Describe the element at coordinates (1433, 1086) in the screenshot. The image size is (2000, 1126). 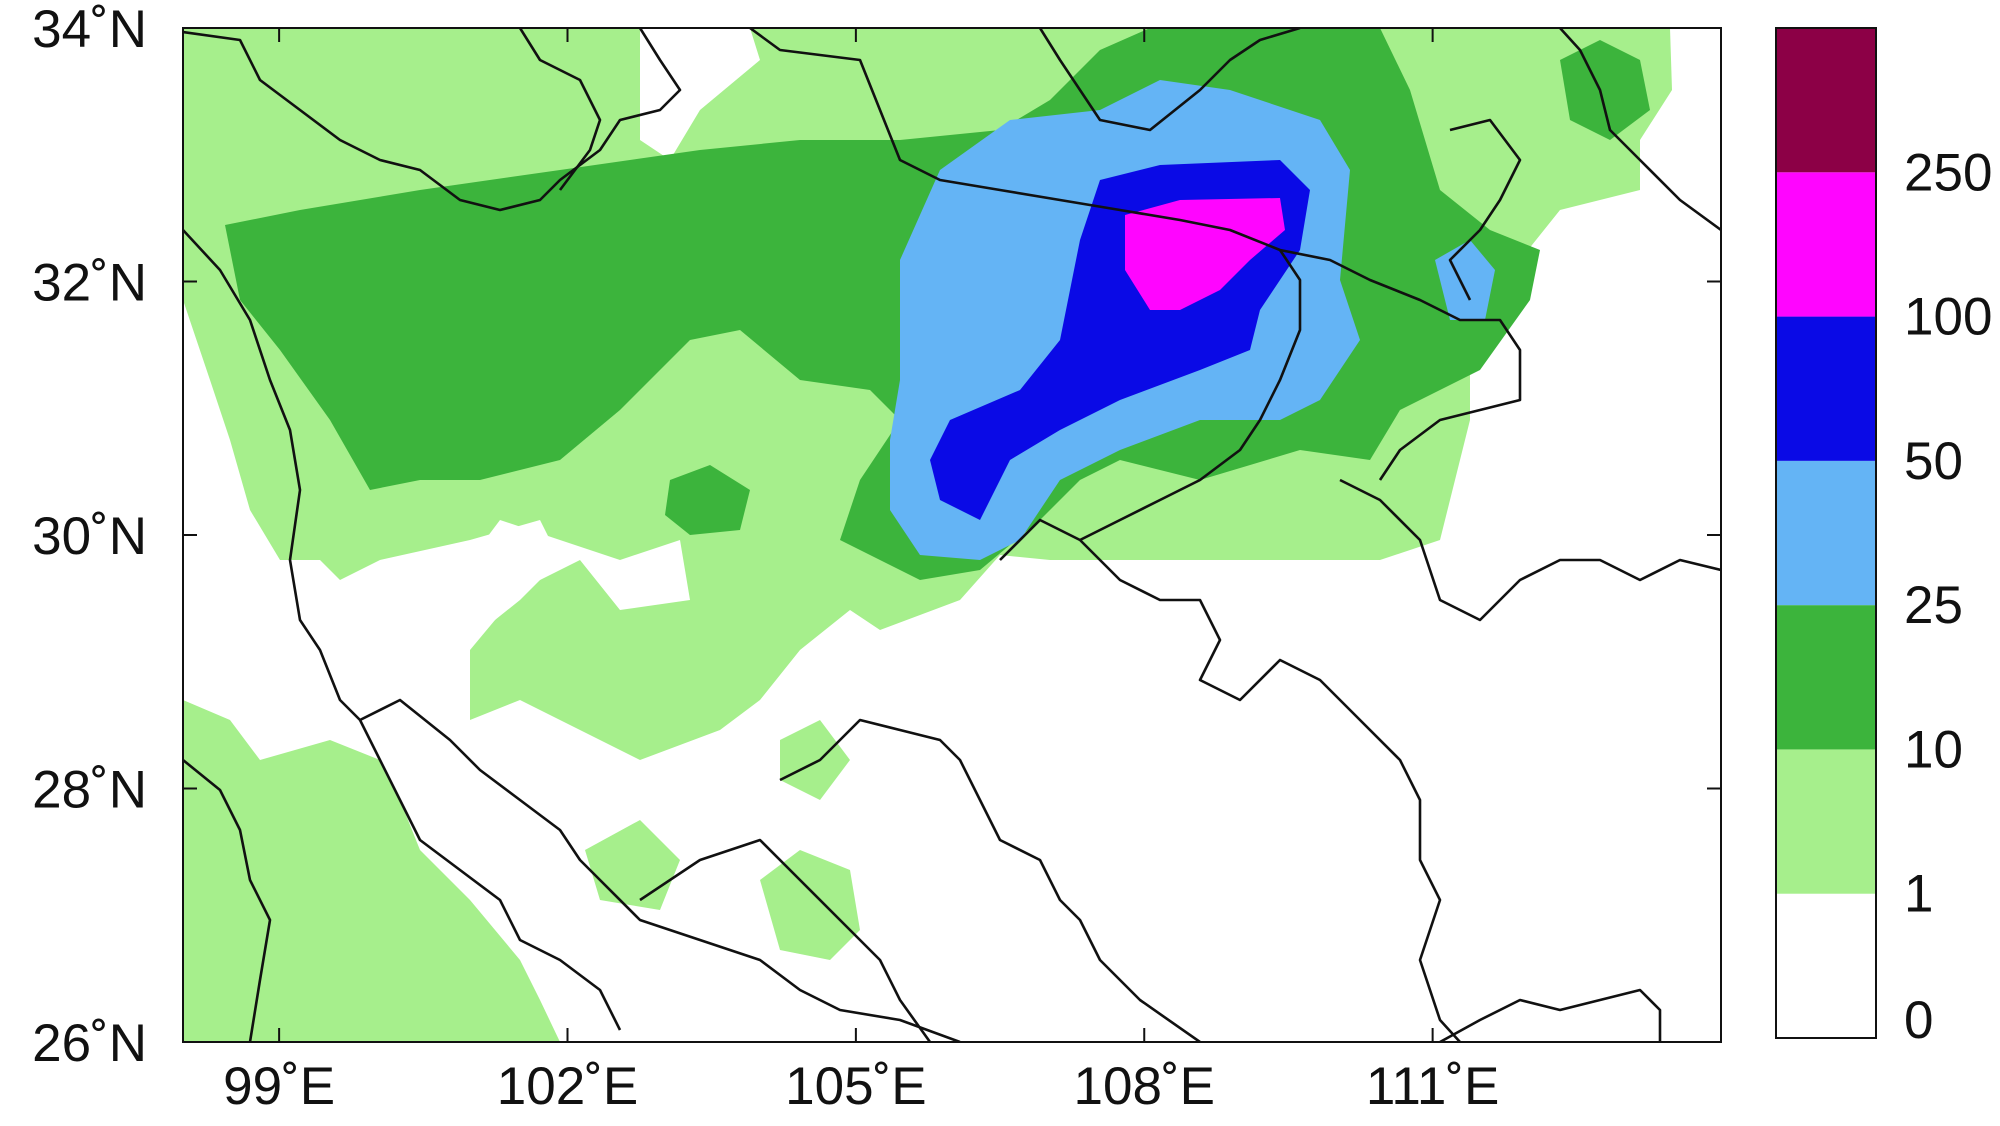
I see `lon-tick-label: 111˚E` at that location.